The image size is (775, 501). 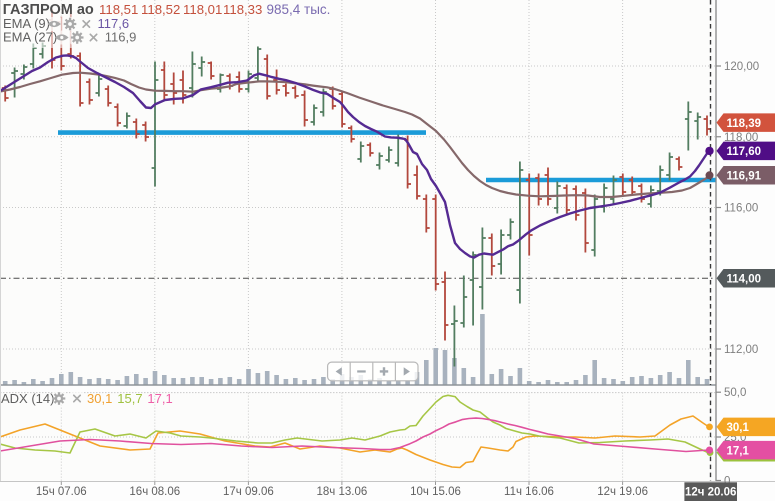 I want to click on svg-text: 117,60, so click(x=744, y=152).